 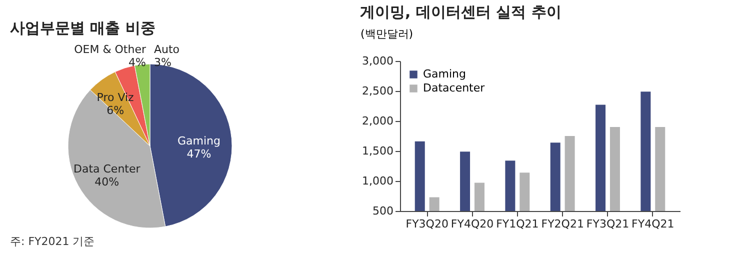 What do you see at coordinates (167, 49) in the screenshot?
I see `slice-label: Auto` at bounding box center [167, 49].